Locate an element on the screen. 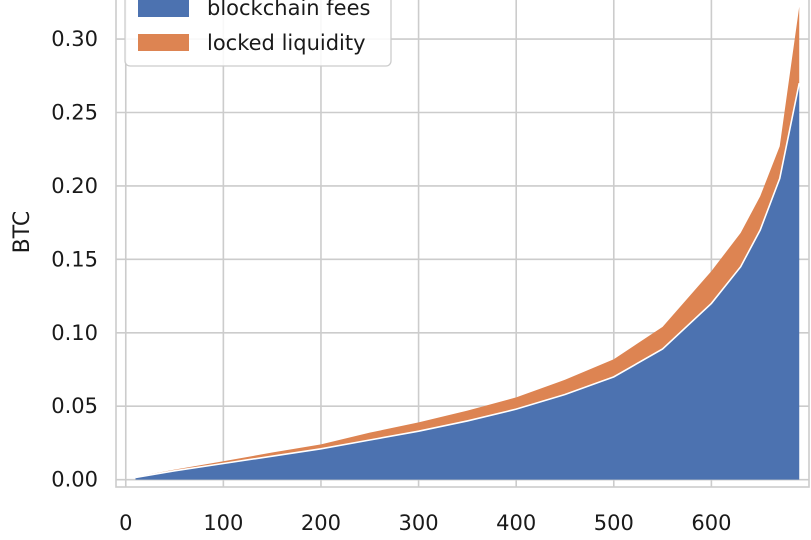 This screenshot has width=811, height=540. x-tick-label: 400 is located at coordinates (516, 523).